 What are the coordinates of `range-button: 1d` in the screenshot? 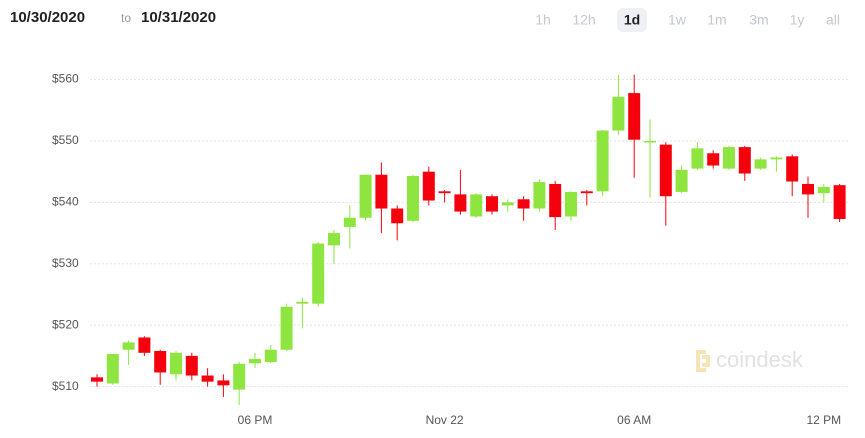 It's located at (632, 20).